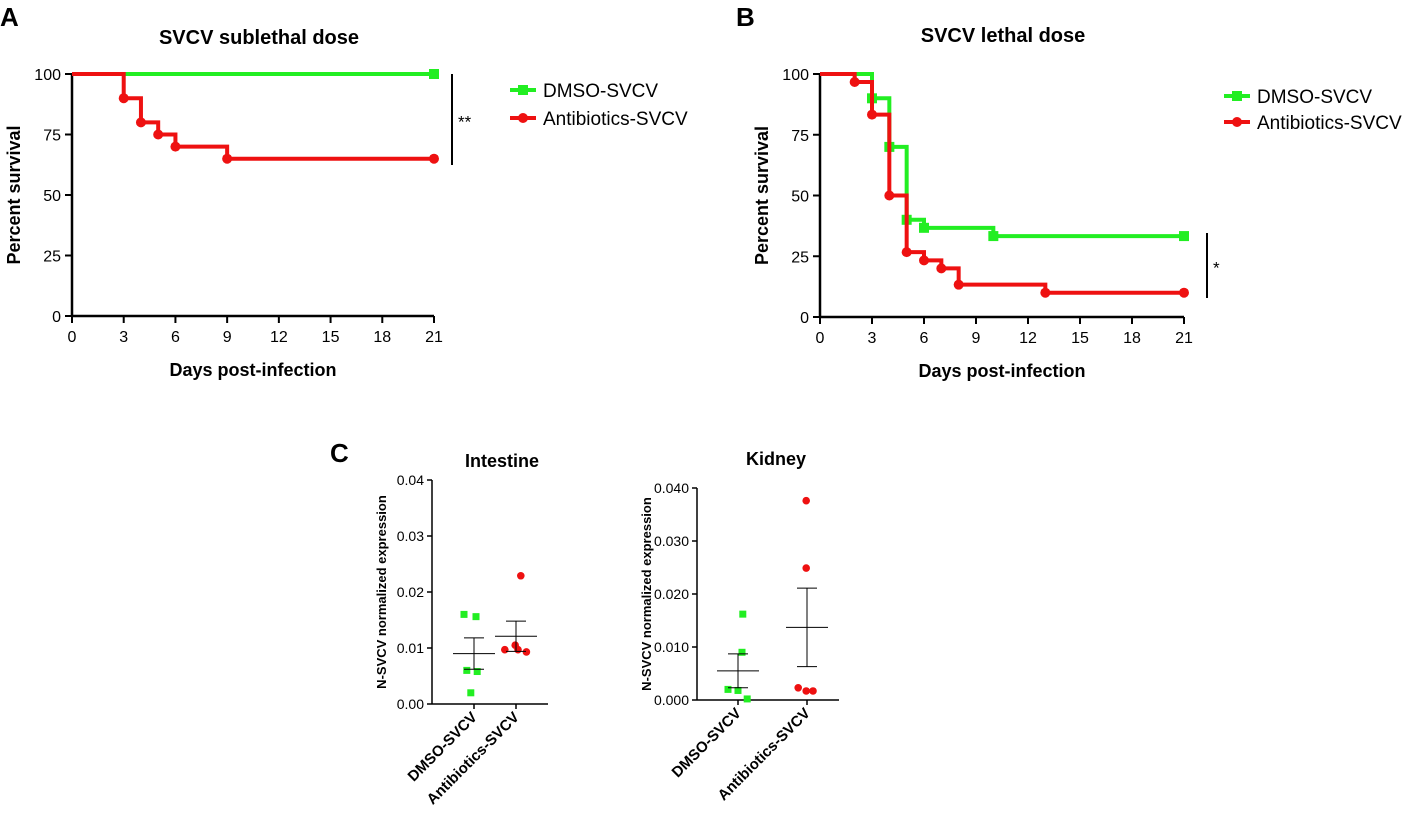  Describe the element at coordinates (1003, 36) in the screenshot. I see `chart-title: SVCV lethal dose` at that location.